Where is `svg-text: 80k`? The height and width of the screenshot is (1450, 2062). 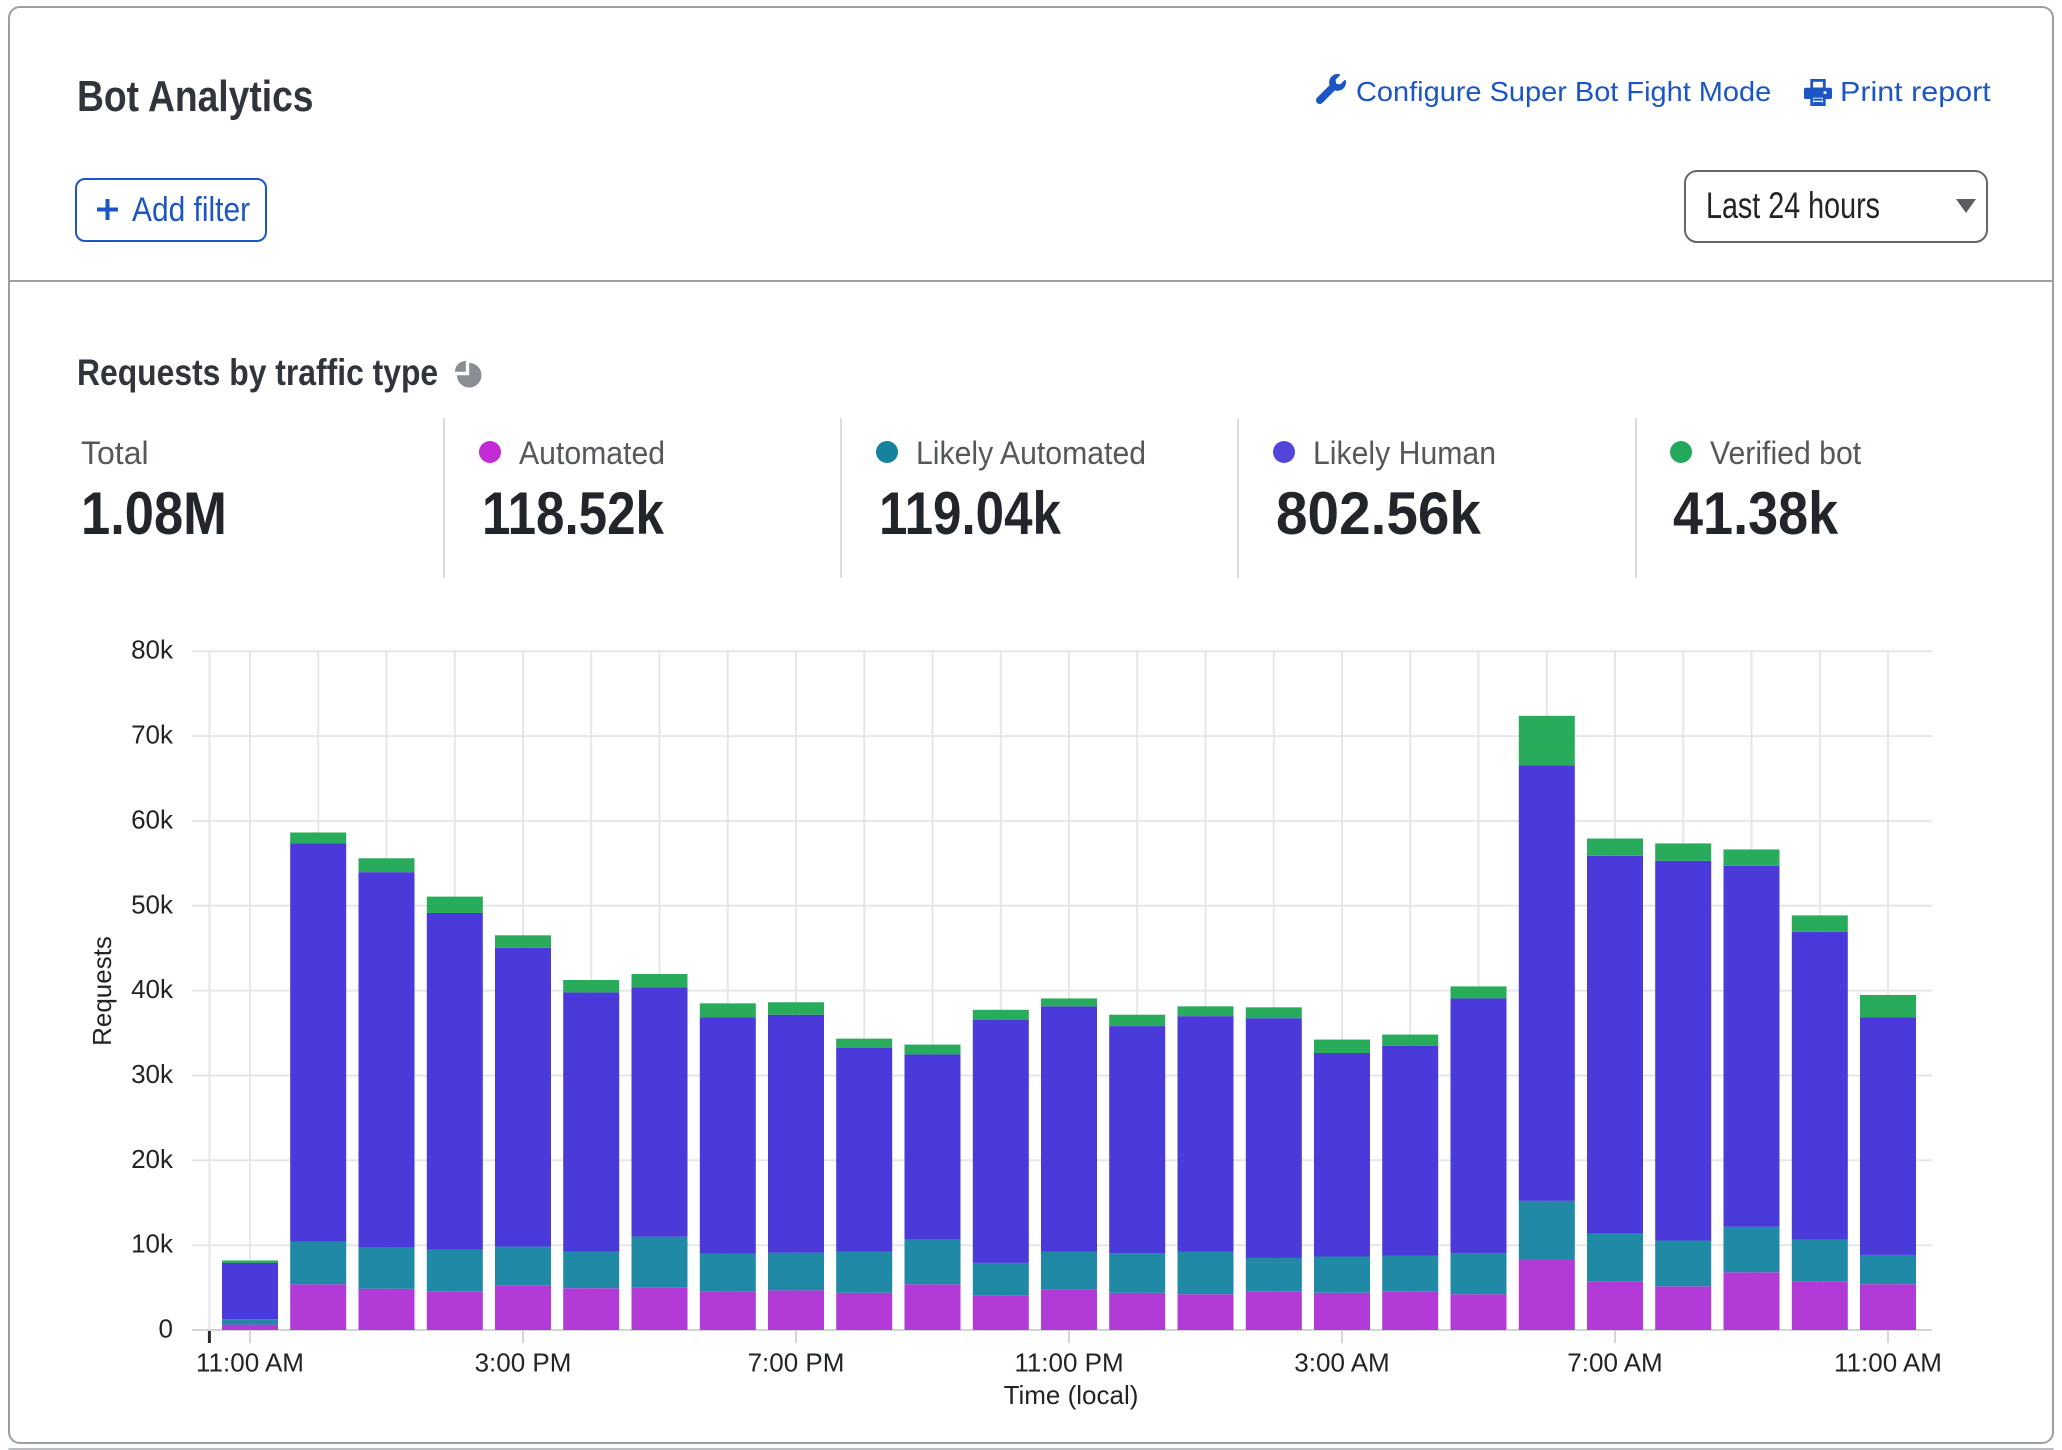
svg-text: 80k is located at coordinates (152, 650).